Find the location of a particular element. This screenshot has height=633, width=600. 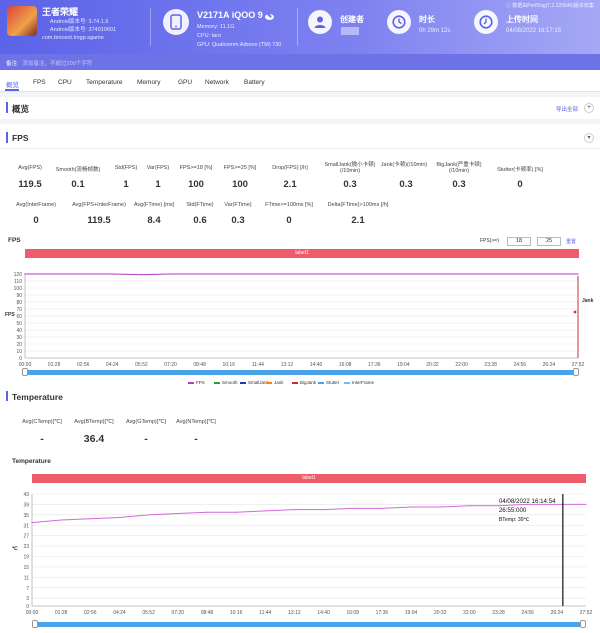

x-tick-label: 08:48 is located at coordinates (199, 365).